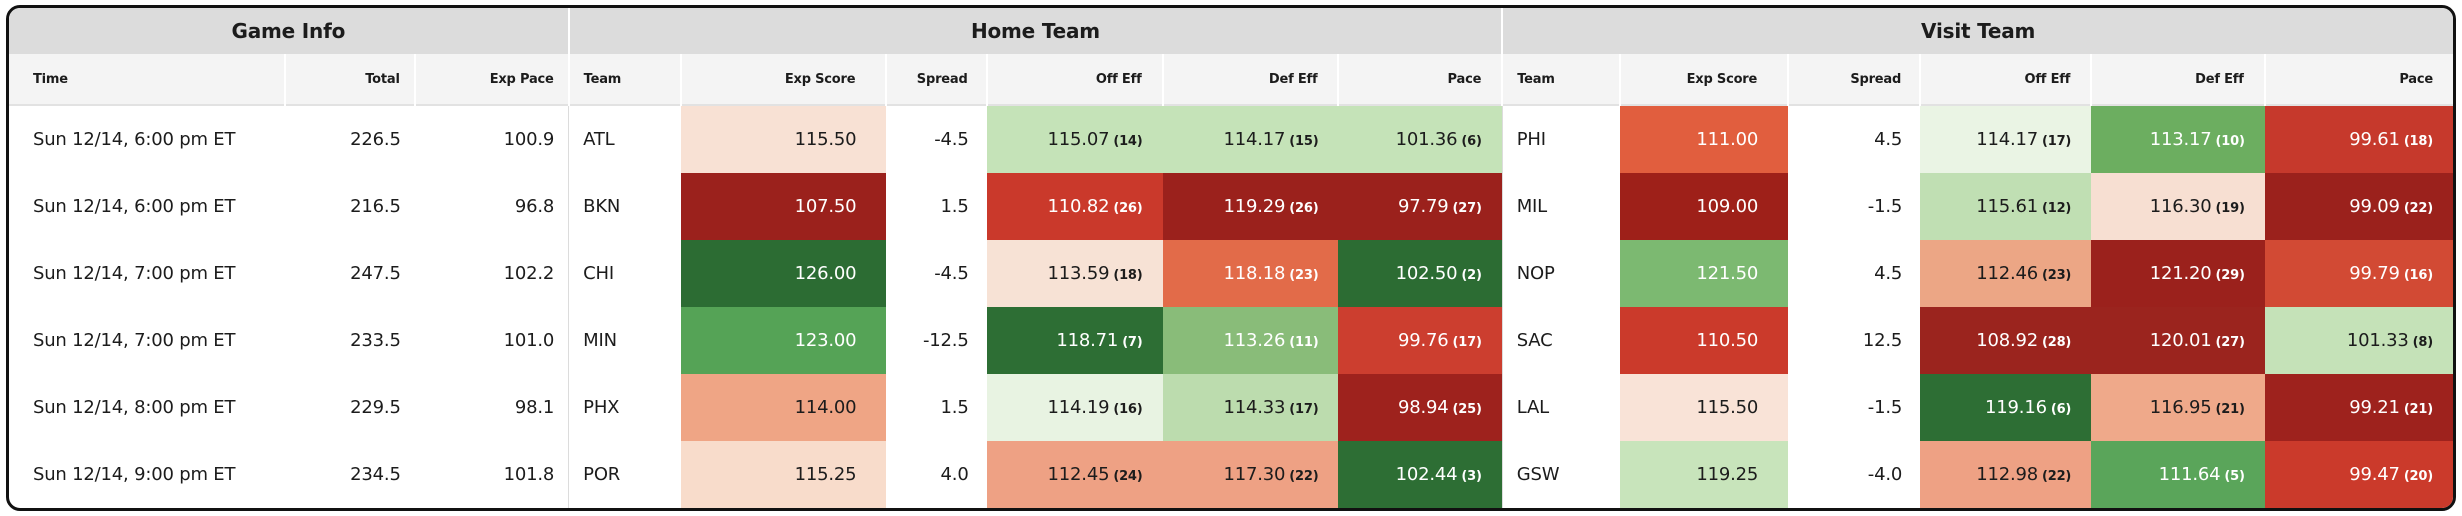  What do you see at coordinates (1704, 407) in the screenshot?
I see `visit-exp-score-cell: 115.50` at bounding box center [1704, 407].